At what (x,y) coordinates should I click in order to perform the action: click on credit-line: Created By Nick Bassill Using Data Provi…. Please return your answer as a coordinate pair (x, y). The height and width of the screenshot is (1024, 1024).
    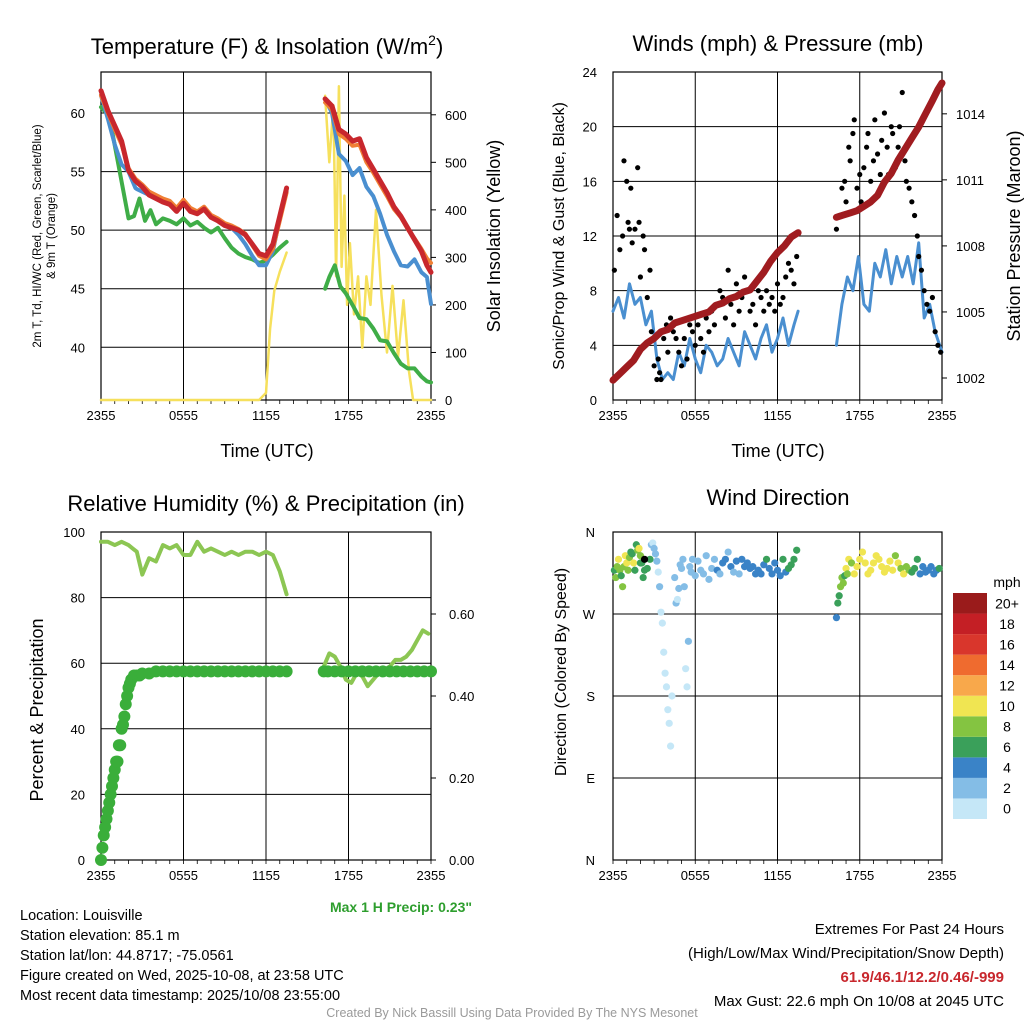
    Looking at the image, I should click on (512, 1013).